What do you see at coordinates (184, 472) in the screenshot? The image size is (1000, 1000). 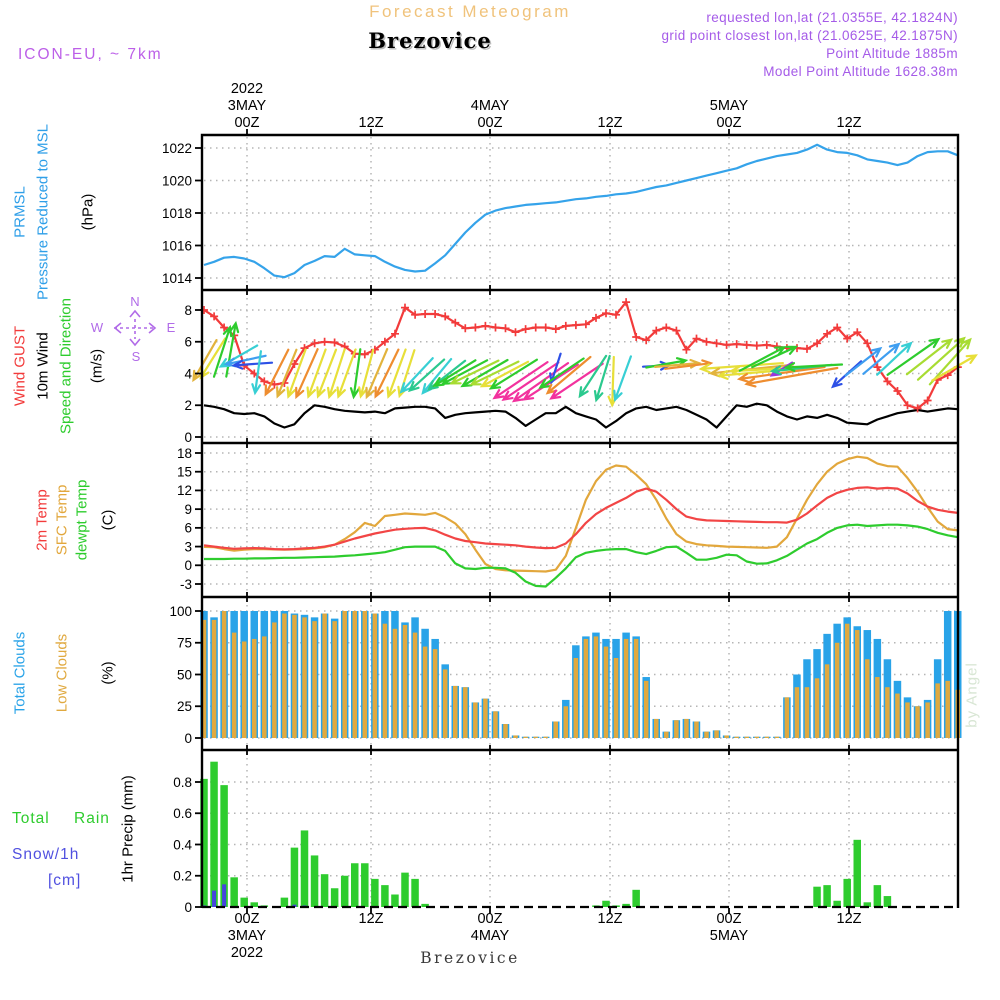 I see `y-tick-label: 15` at bounding box center [184, 472].